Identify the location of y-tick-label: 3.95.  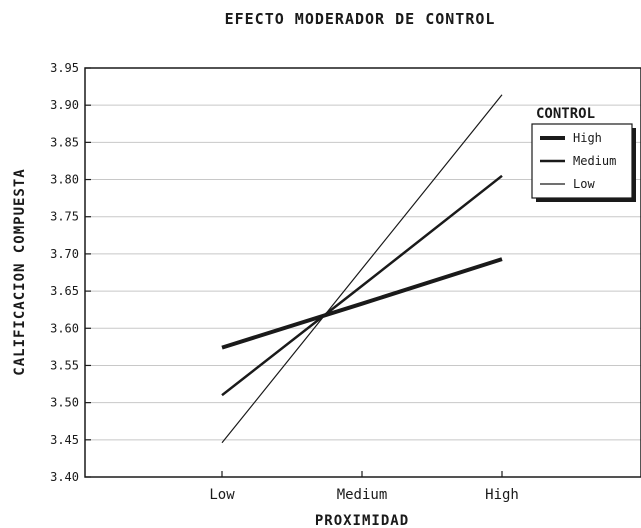
(64, 68).